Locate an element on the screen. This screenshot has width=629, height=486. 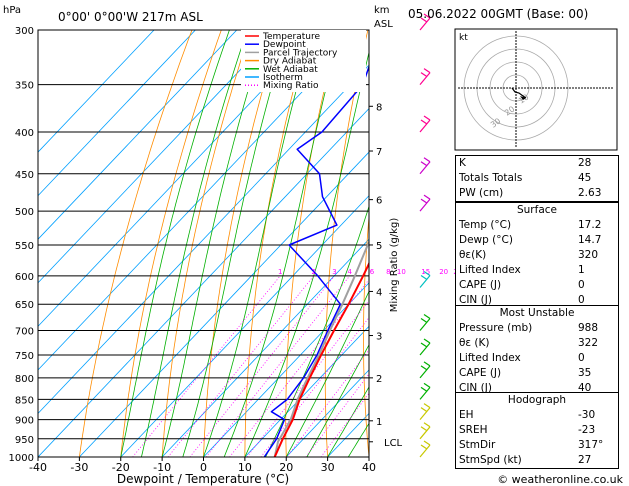
km-label: km is located at coordinates (382, 10).